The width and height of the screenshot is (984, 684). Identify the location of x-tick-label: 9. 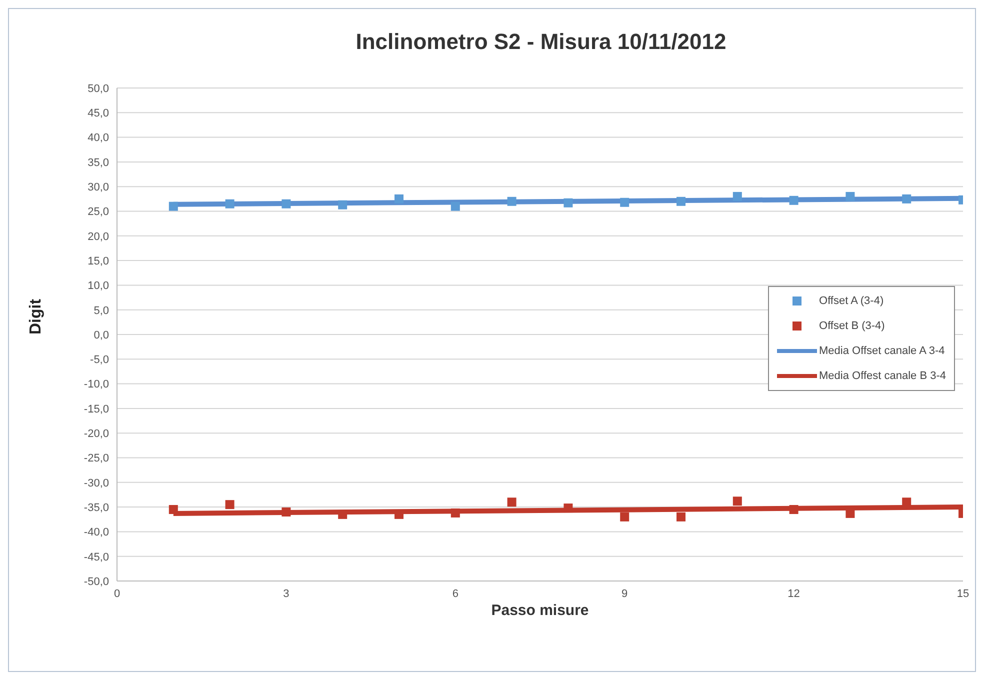
(625, 594).